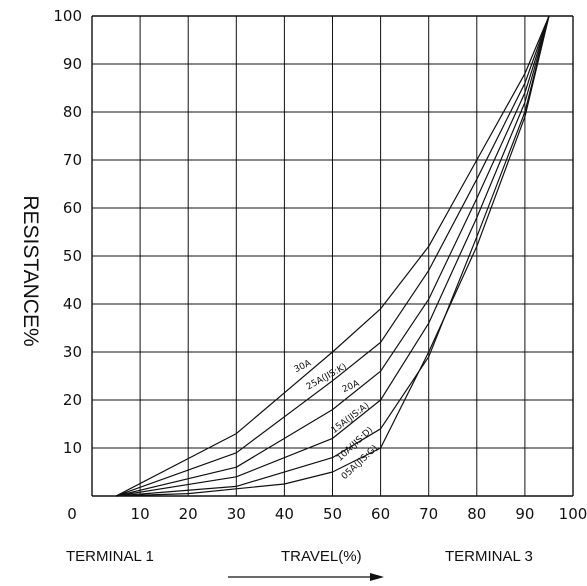 This screenshot has height=586, width=587. I want to click on y-tick-label: 50, so click(72, 256).